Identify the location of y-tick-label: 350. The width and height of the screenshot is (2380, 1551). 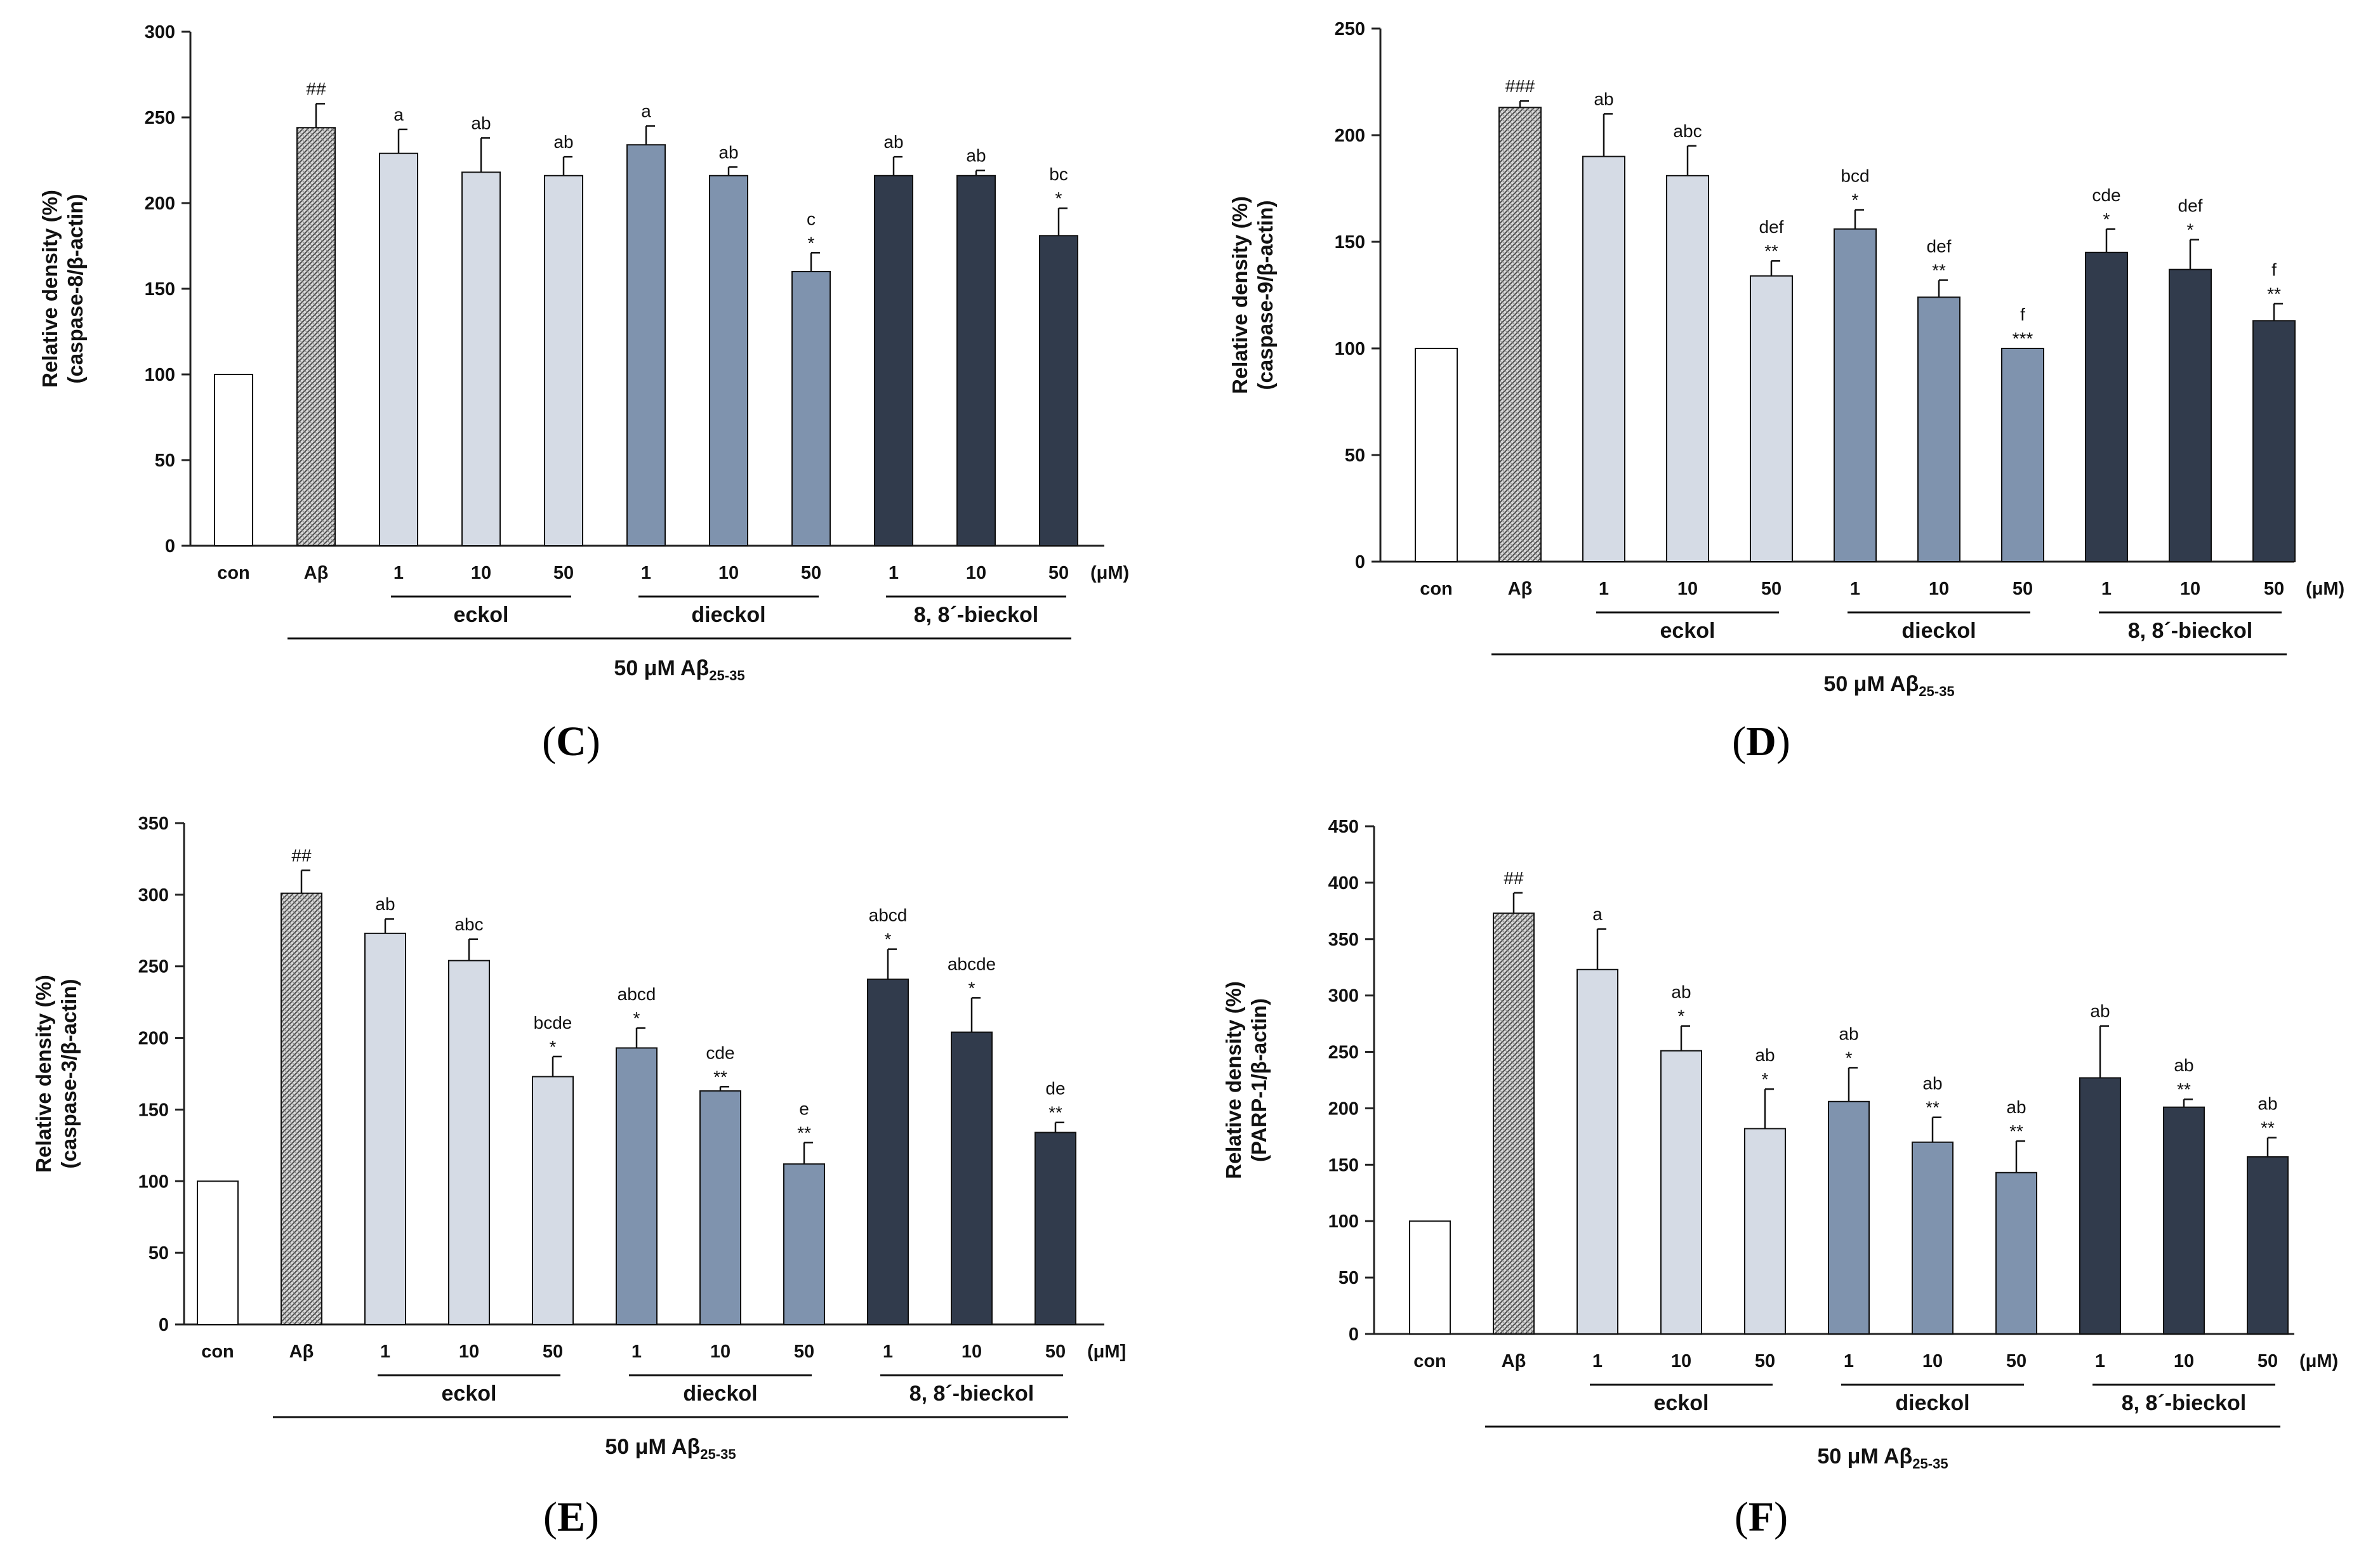
(153, 824).